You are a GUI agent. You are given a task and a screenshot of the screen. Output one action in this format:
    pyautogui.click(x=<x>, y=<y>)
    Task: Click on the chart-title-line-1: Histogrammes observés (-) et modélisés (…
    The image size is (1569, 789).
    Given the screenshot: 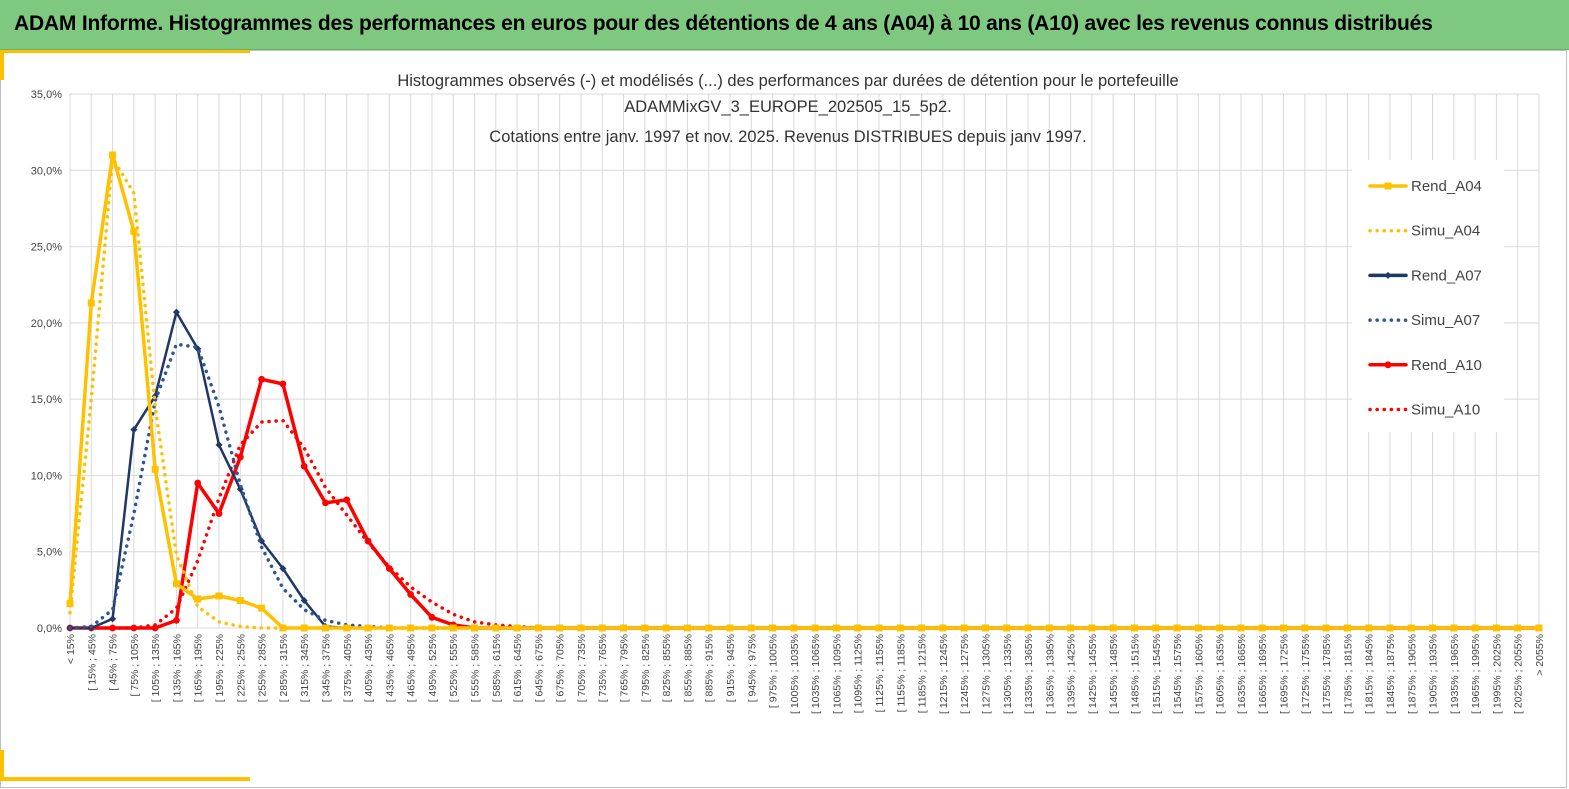 What is the action you would take?
    pyautogui.click(x=787, y=81)
    